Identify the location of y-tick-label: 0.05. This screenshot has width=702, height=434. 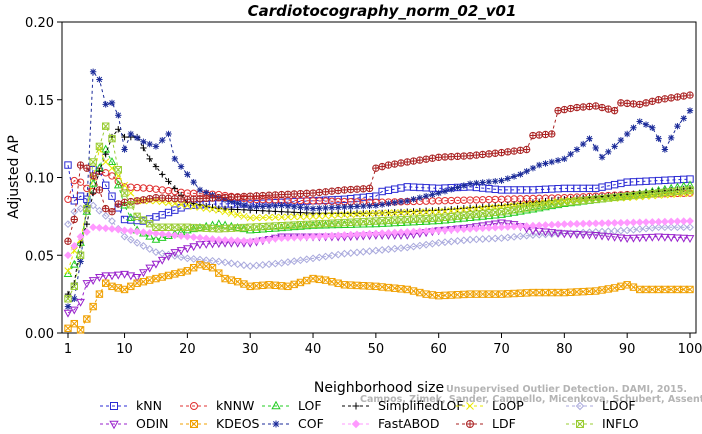
(39, 256).